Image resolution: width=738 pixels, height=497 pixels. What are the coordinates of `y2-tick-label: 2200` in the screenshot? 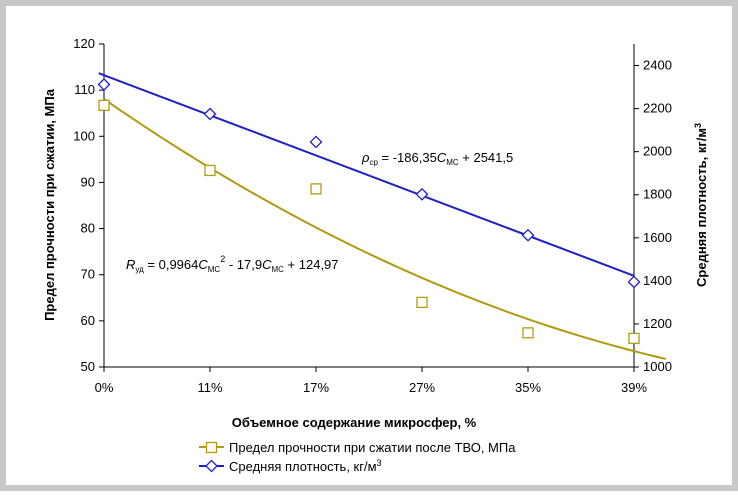 It's located at (657, 108).